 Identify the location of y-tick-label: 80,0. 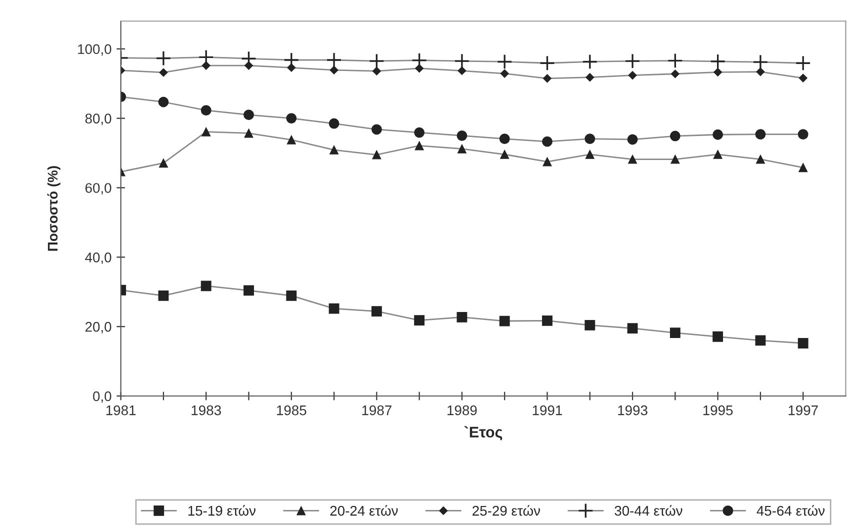
(98, 120).